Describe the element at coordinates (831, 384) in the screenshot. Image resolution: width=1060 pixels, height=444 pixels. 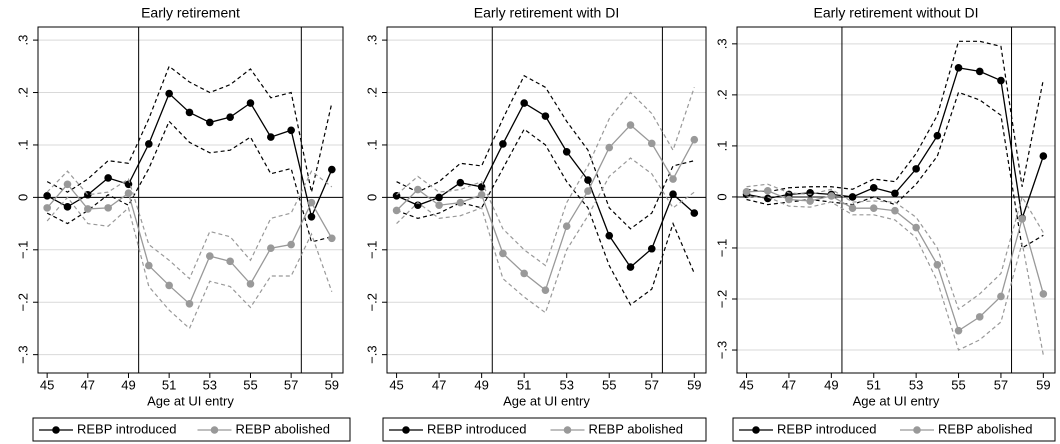
I see `x-tick-label: 49` at that location.